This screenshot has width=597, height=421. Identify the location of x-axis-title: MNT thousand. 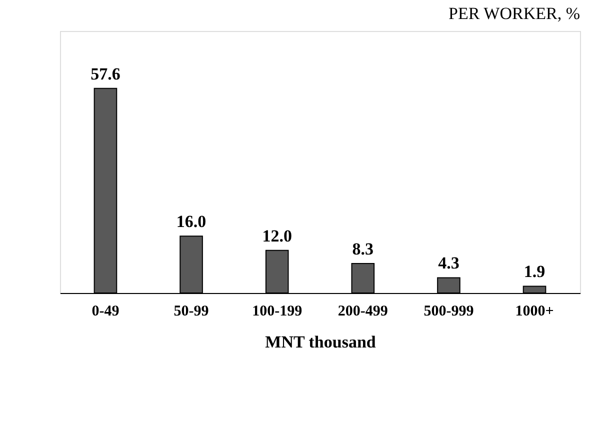
(320, 342).